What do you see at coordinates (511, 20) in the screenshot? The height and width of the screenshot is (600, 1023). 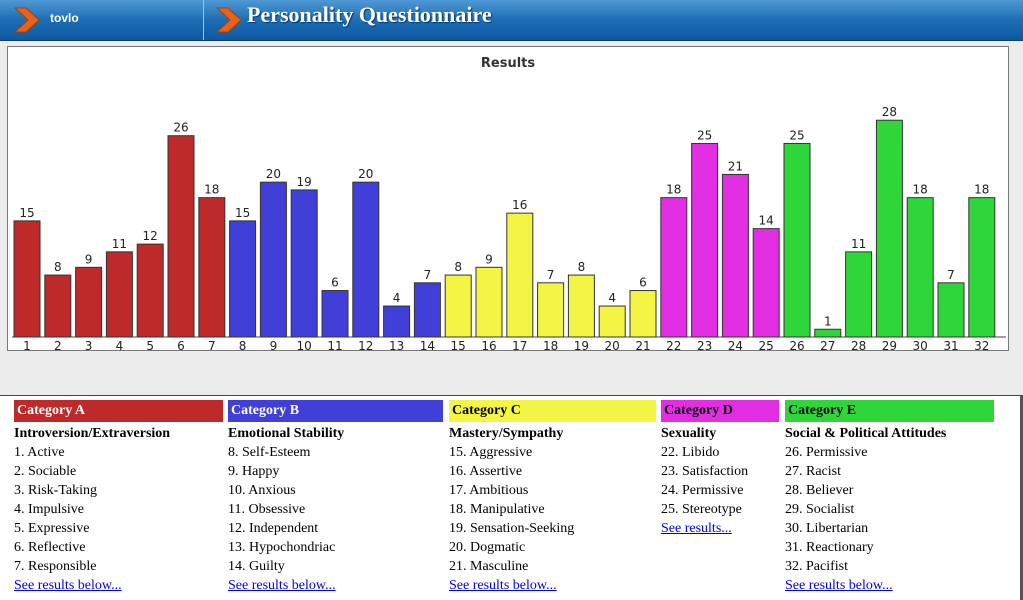 I see `top-bar: tovlo Personality Questionnaire` at bounding box center [511, 20].